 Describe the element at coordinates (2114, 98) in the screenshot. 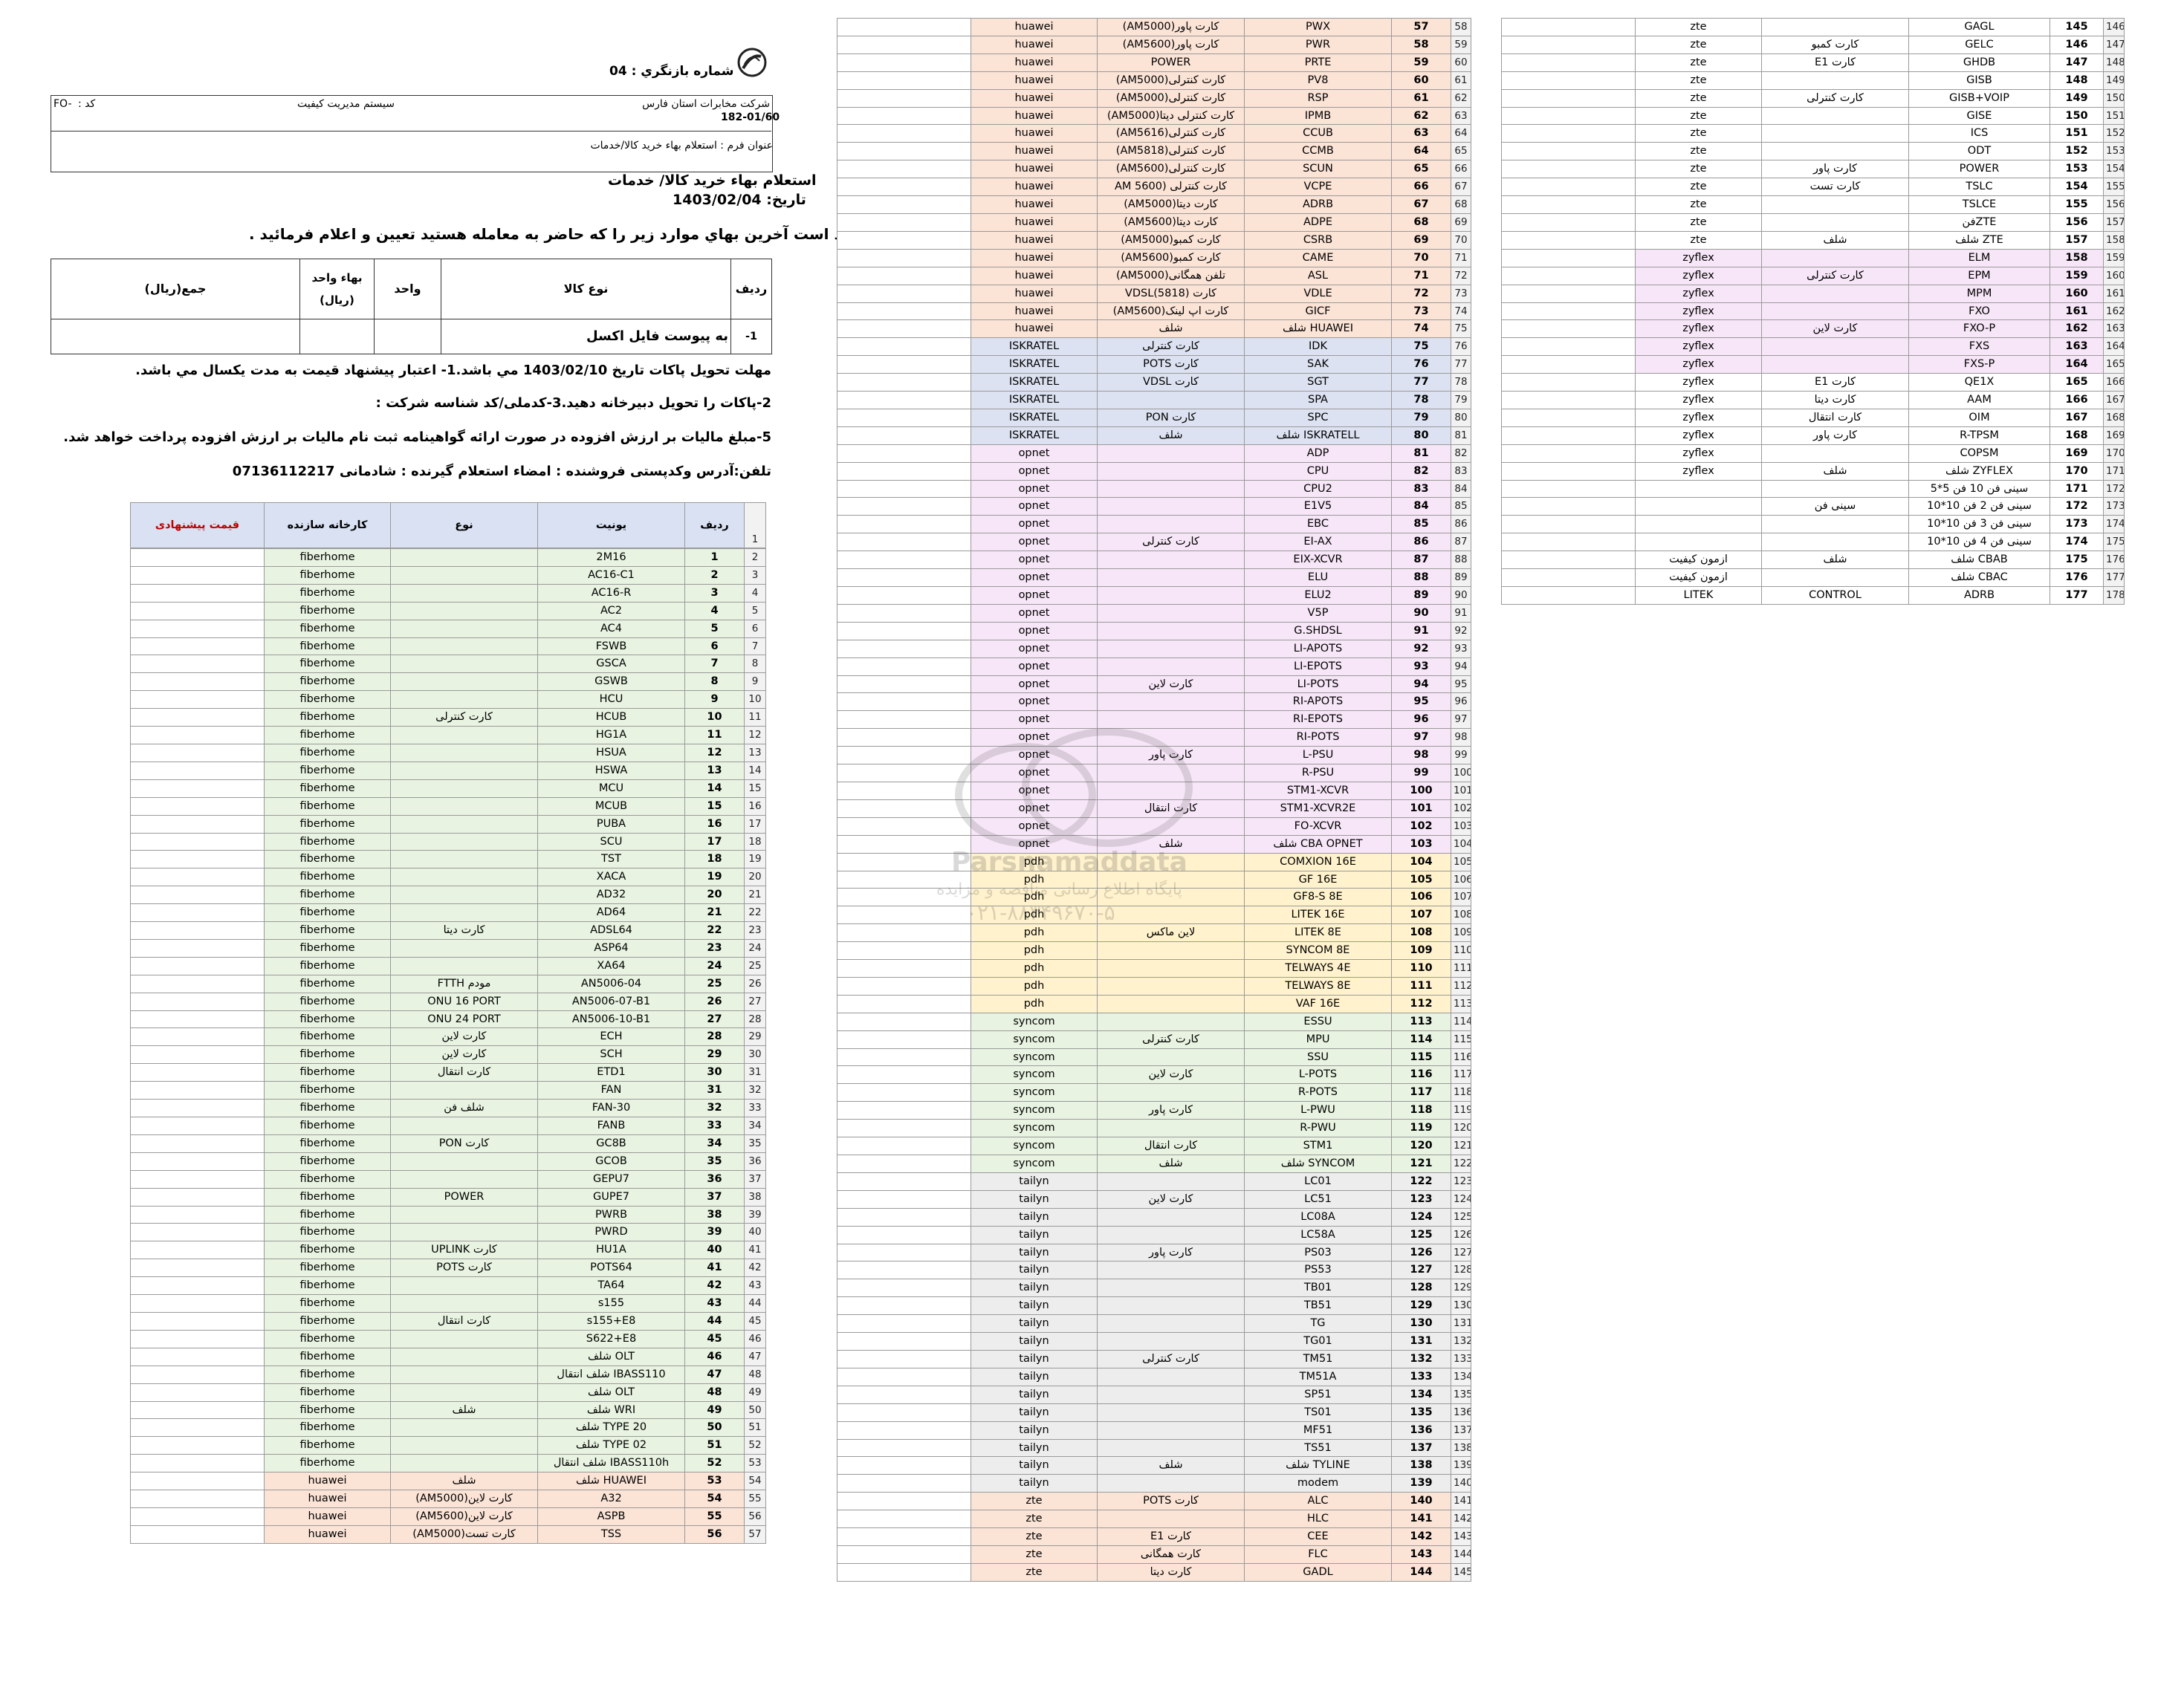

I see `excel-row-cell: 150` at that location.